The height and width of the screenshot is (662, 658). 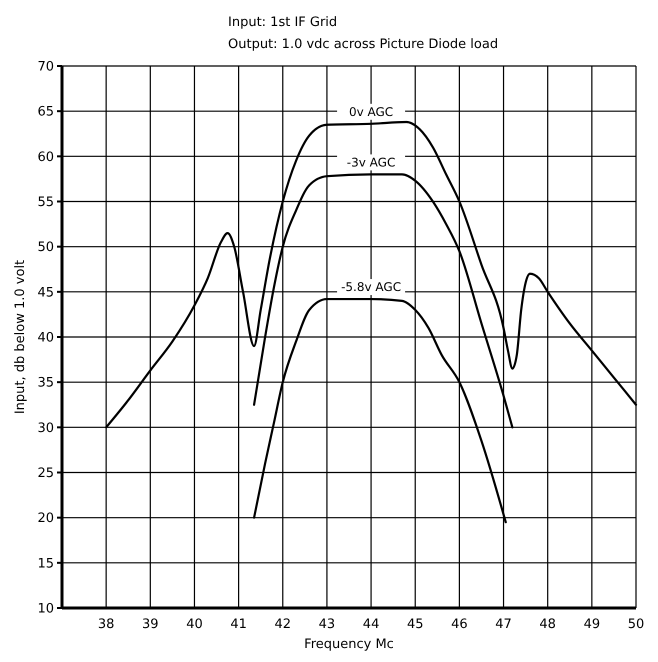 I want to click on y-tick-label: 35, so click(x=45, y=383).